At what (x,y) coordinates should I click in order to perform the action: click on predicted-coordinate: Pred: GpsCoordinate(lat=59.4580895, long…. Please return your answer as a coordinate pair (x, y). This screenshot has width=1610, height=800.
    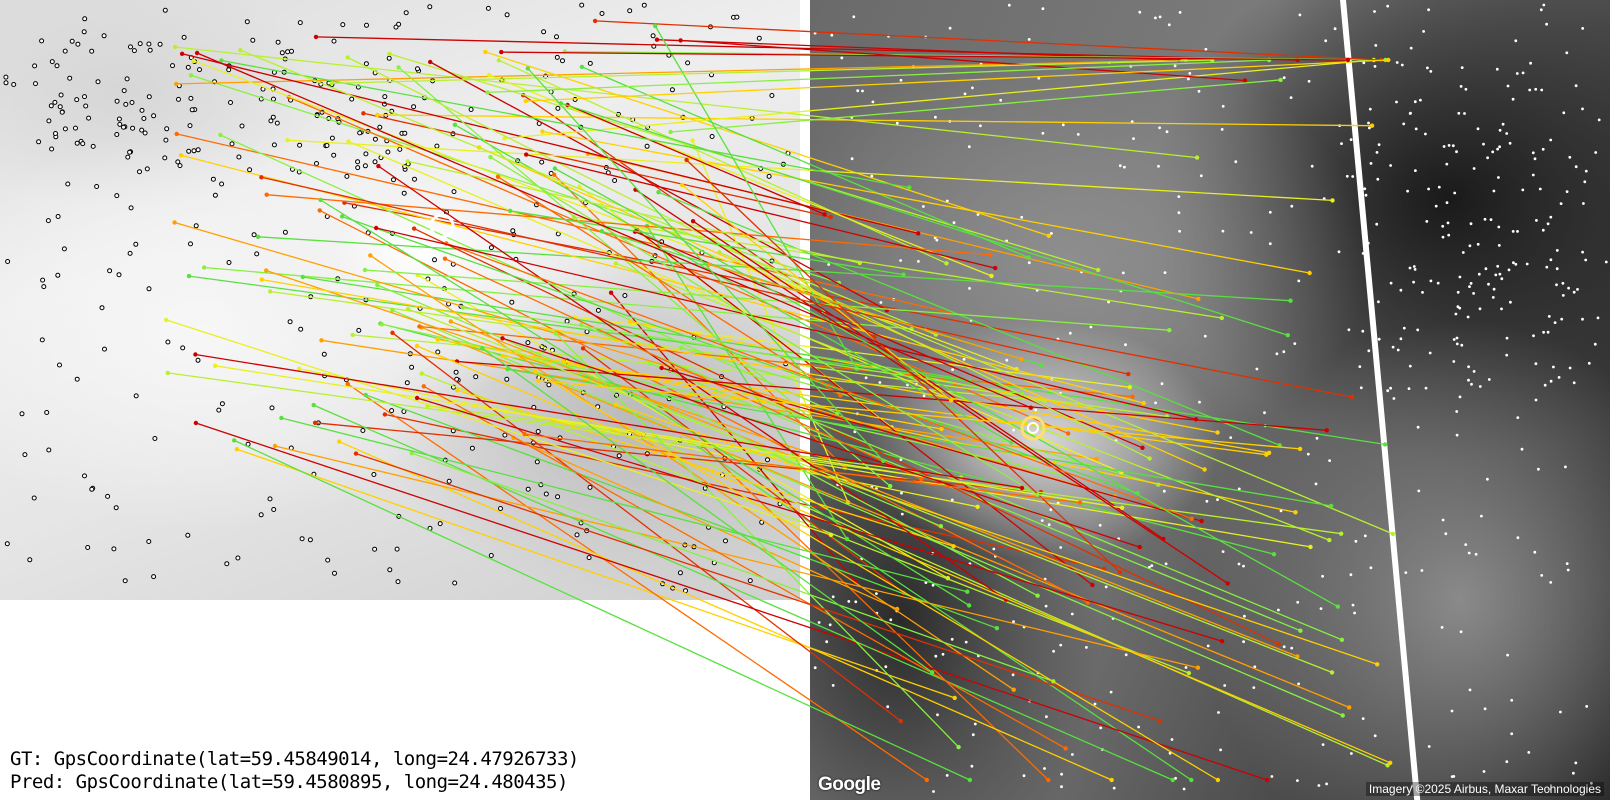
    Looking at the image, I should click on (289, 782).